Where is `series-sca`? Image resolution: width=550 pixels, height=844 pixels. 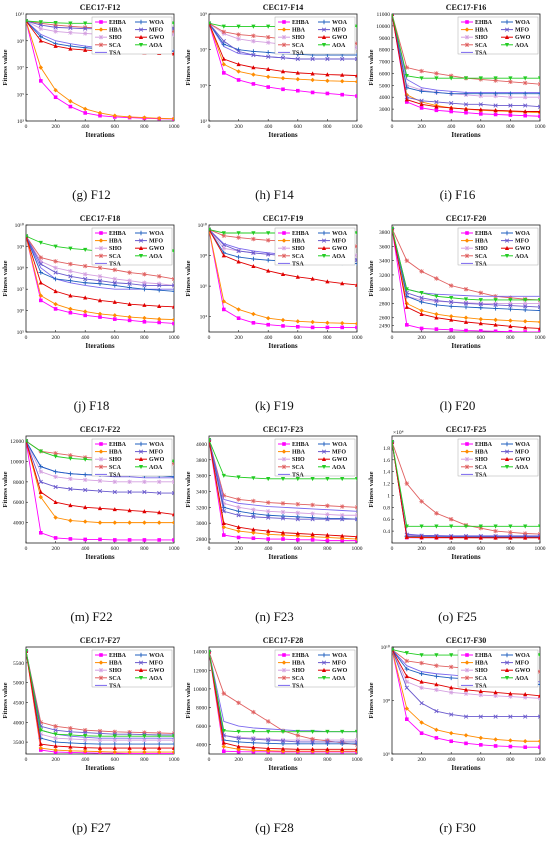 series-sca is located at coordinates (283, 473).